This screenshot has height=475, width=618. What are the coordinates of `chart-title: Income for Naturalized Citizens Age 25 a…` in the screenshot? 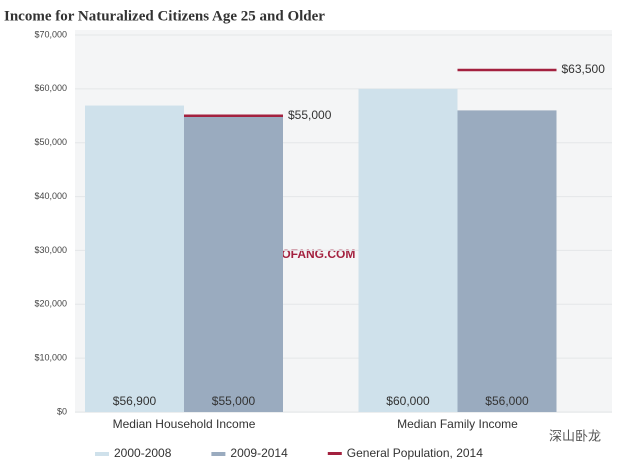 It's located at (164, 16).